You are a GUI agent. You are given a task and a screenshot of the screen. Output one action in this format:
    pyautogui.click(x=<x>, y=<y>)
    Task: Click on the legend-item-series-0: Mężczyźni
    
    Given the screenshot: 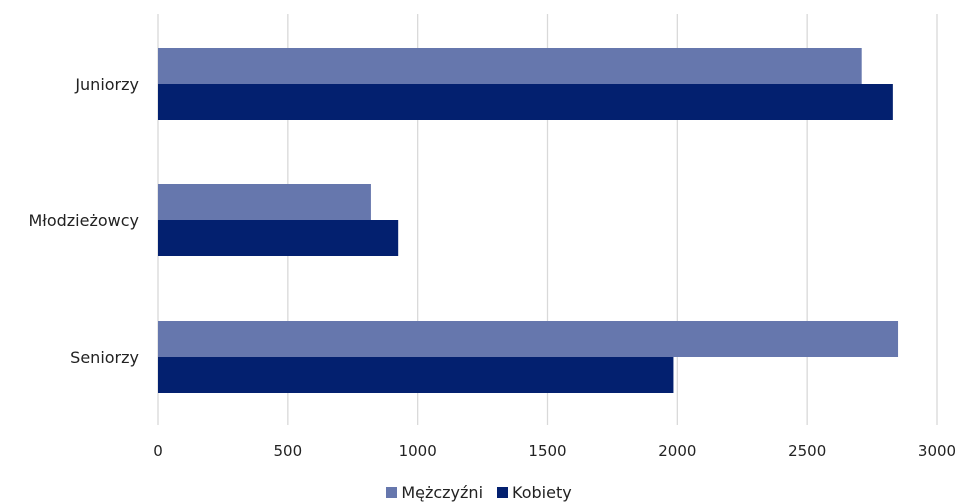 What is the action you would take?
    pyautogui.click(x=434, y=492)
    